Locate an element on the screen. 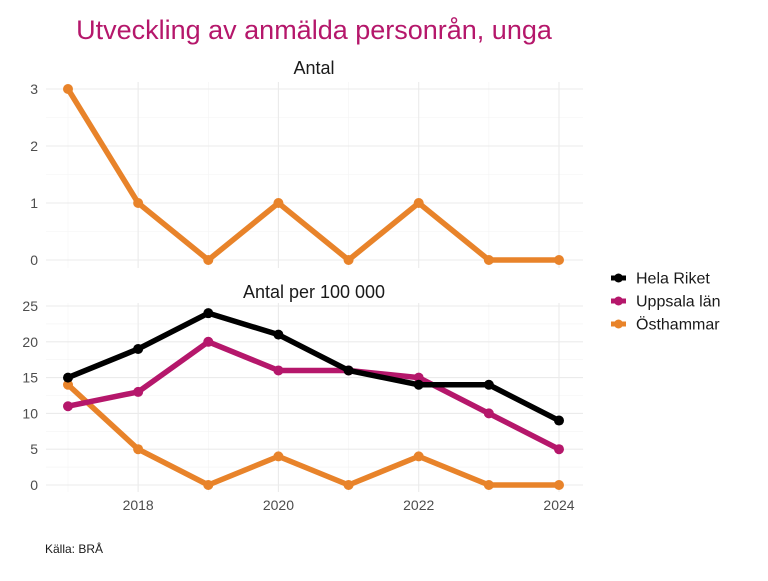  legend-item: Hela Riket is located at coordinates (660, 279).